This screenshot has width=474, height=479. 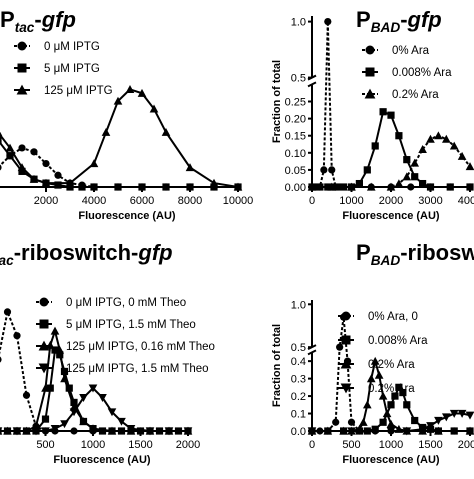 What do you see at coordinates (295, 120) in the screenshot?
I see `y-tick-label: 0.20` at bounding box center [295, 120].